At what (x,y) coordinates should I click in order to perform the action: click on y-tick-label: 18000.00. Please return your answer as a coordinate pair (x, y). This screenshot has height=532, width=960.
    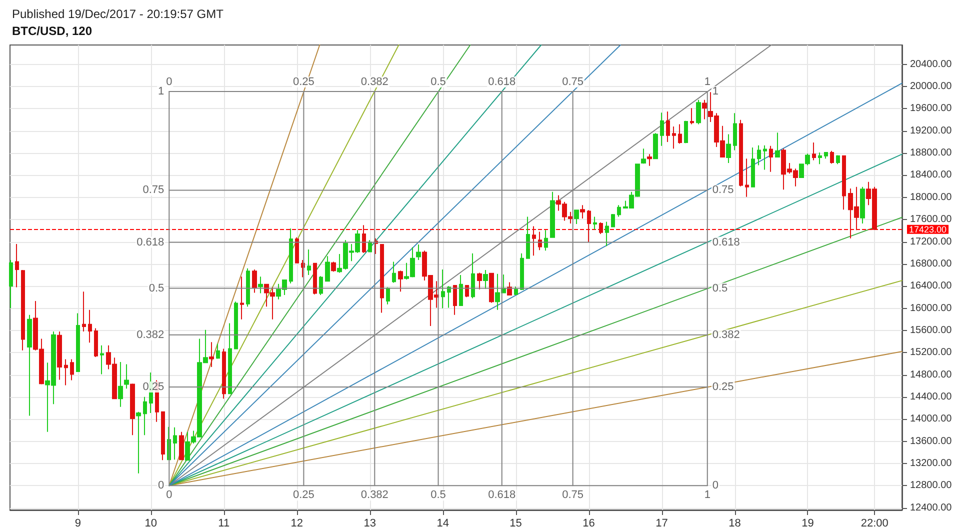
    Looking at the image, I should click on (931, 197).